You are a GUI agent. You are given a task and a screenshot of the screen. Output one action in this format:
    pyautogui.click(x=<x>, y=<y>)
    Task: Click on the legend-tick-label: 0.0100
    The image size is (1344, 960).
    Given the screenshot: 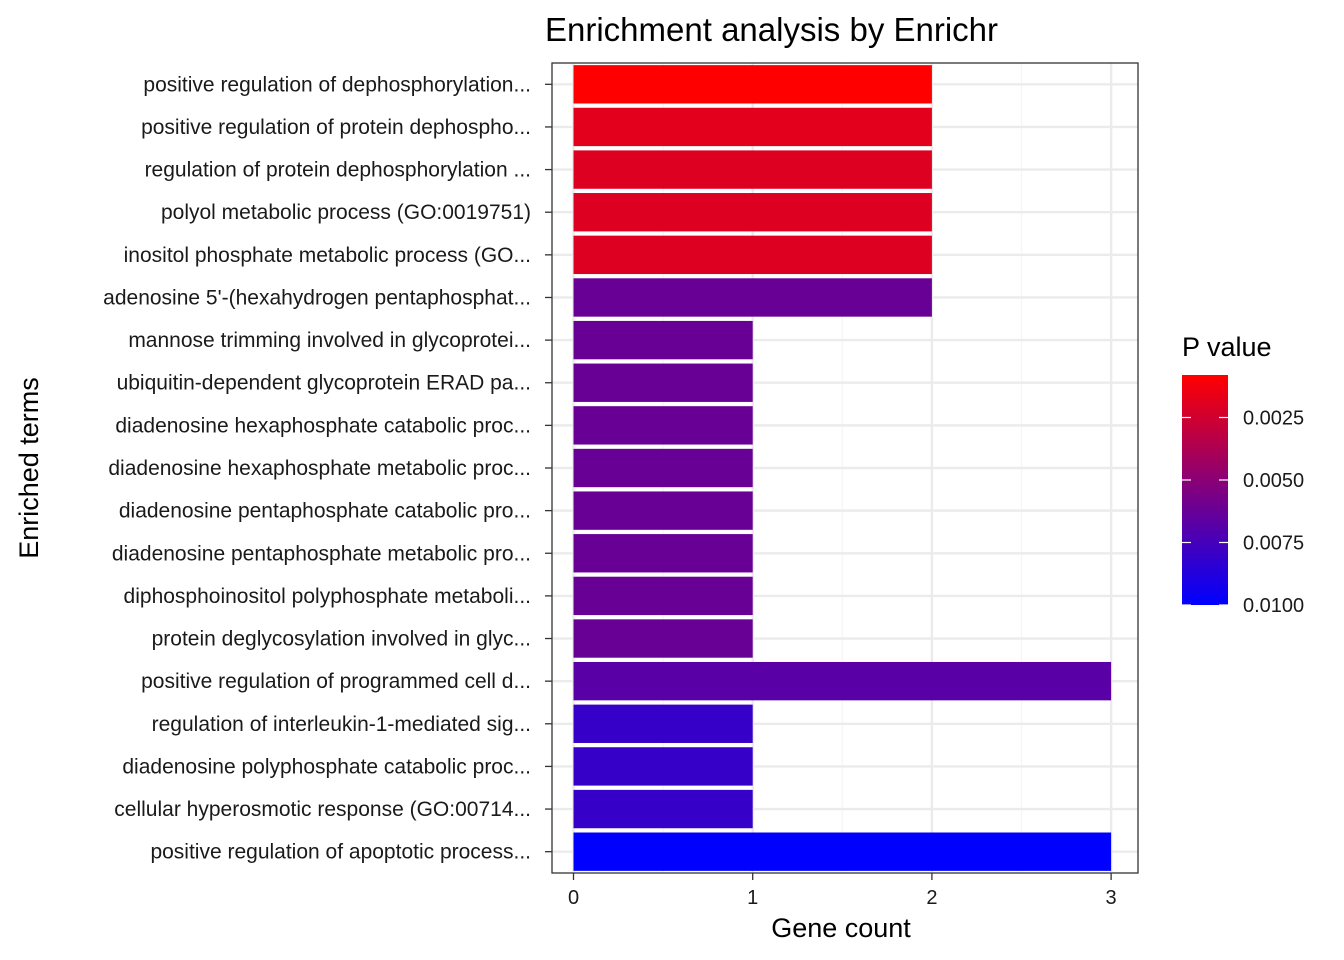 What is the action you would take?
    pyautogui.click(x=1273, y=606)
    